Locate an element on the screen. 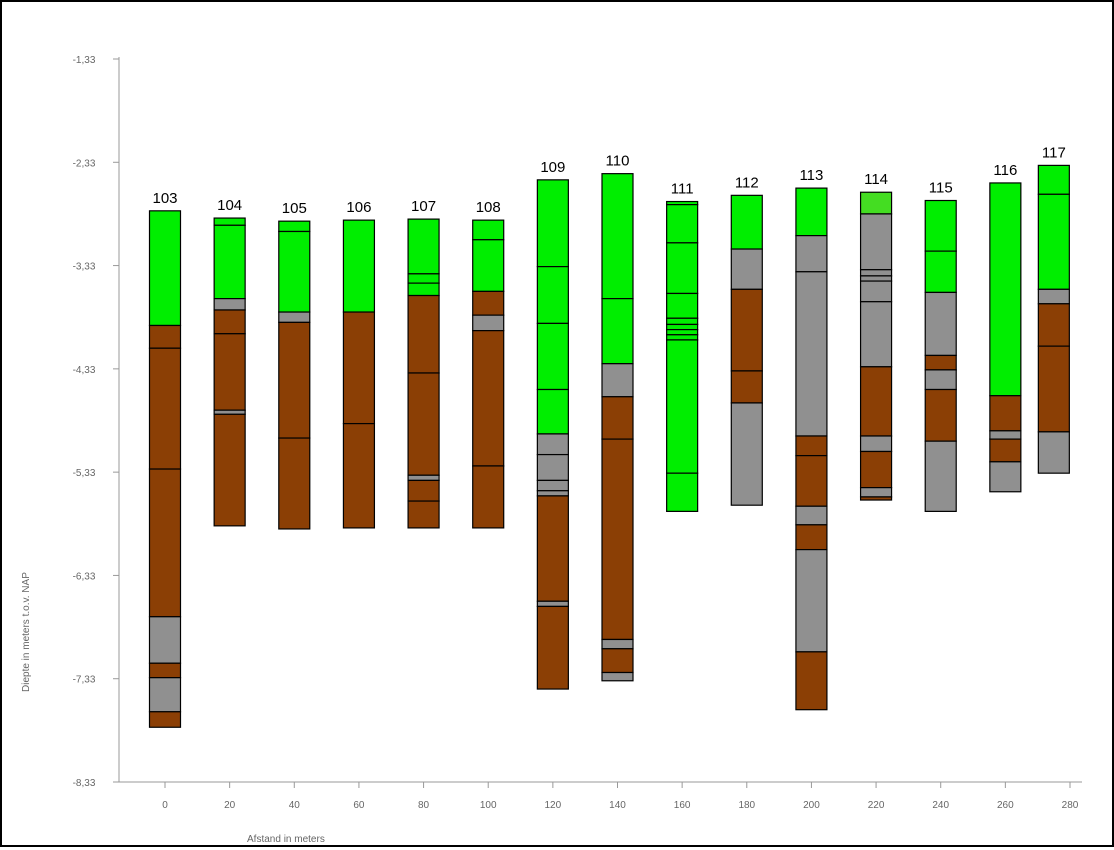  boring-103: 103 is located at coordinates (165, 459).